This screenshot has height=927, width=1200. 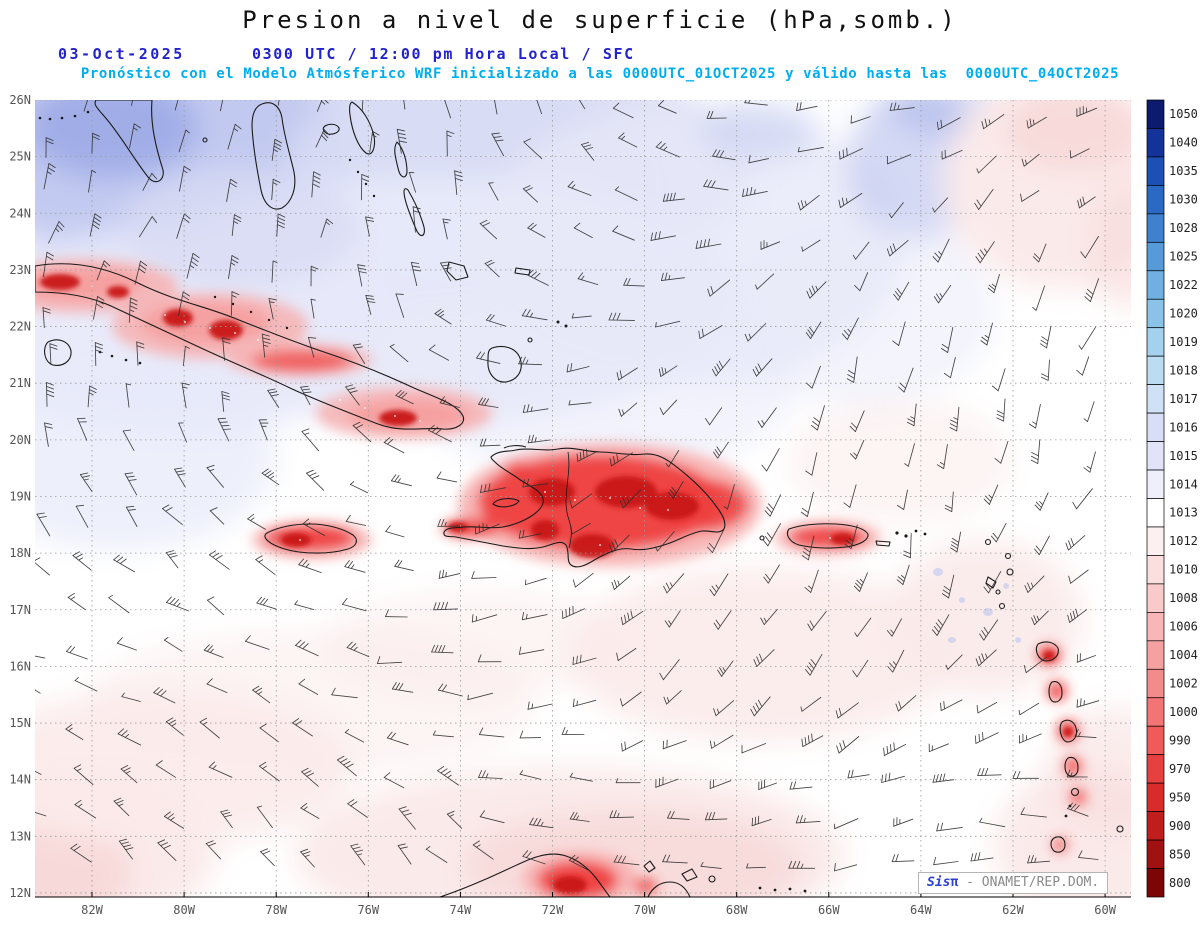 What do you see at coordinates (121, 54) in the screenshot?
I see `forecast-date: 03-Oct-2025` at bounding box center [121, 54].